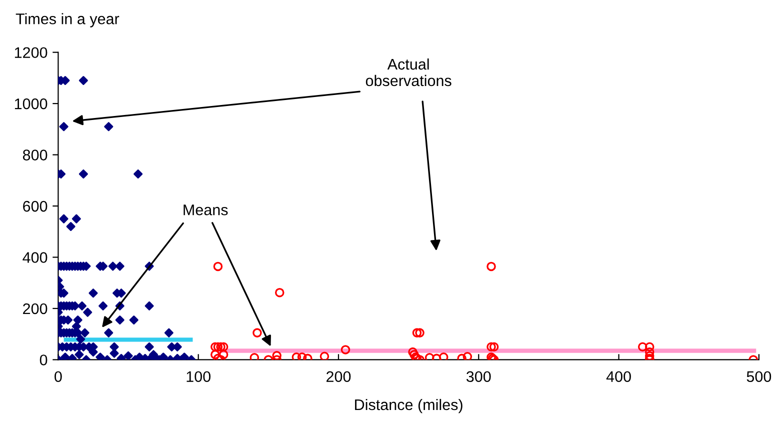 This screenshot has height=436, width=776. I want to click on annotation: Means, so click(206, 210).